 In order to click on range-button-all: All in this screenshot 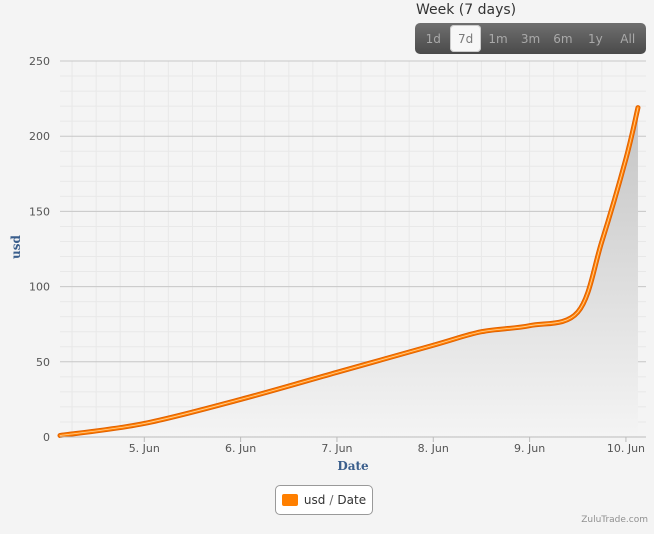, I will do `click(628, 38)`.